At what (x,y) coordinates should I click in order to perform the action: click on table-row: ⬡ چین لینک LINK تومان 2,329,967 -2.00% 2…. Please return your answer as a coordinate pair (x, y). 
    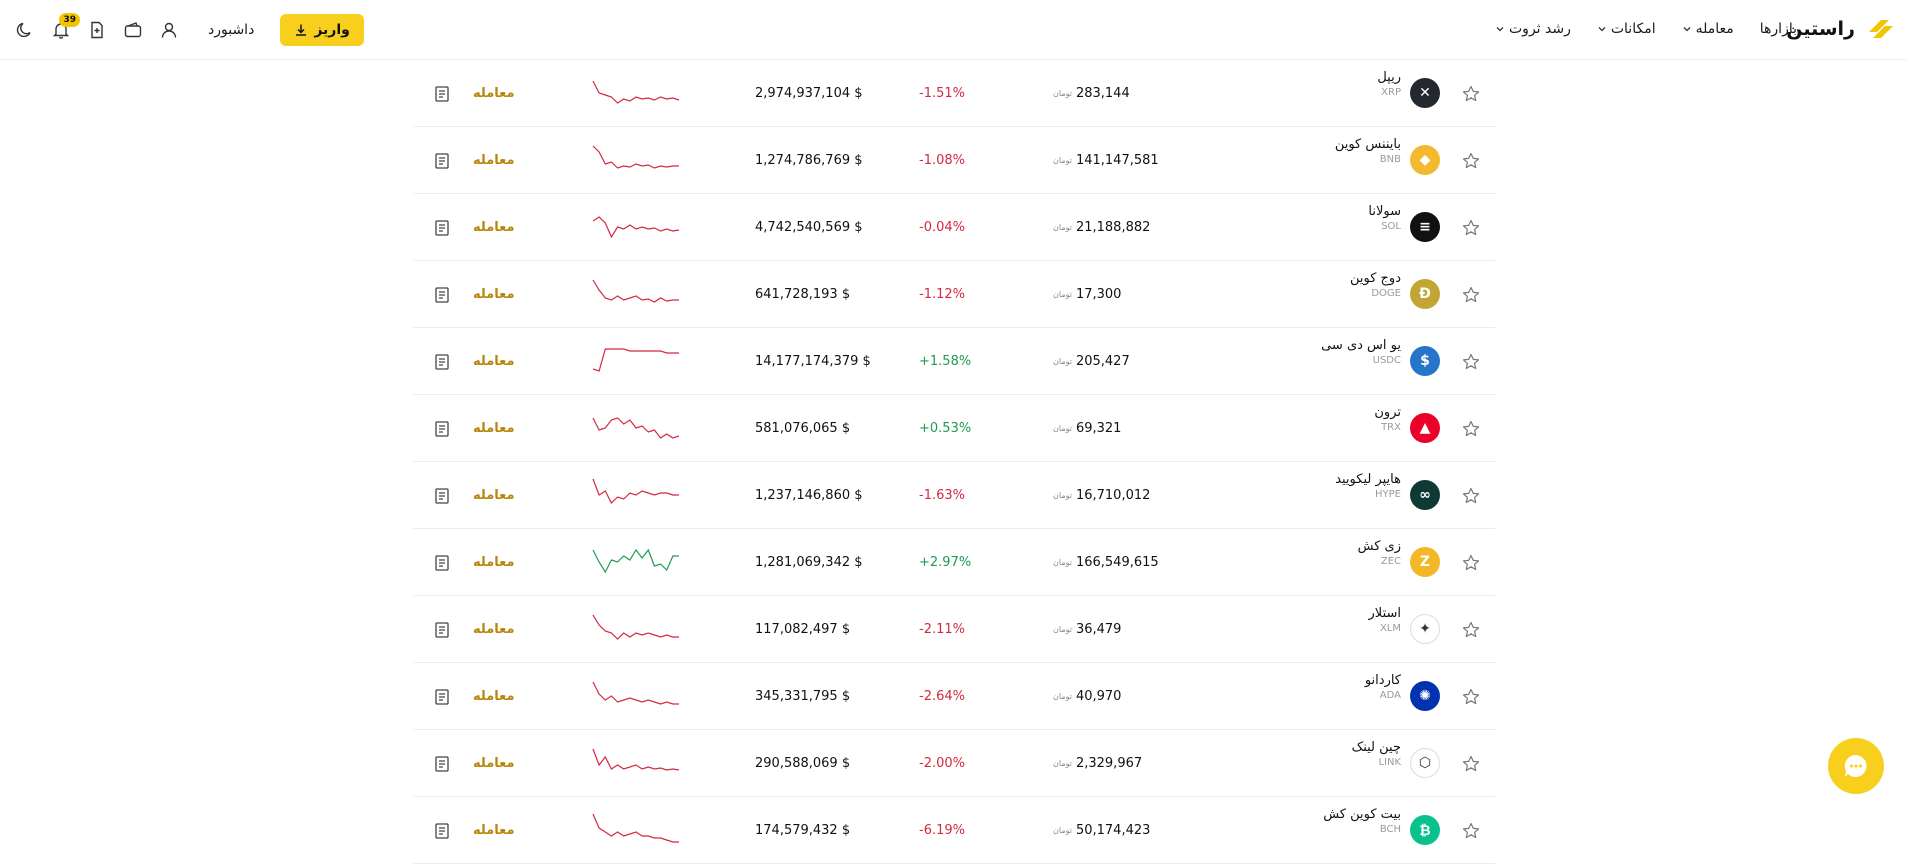
    Looking at the image, I should click on (954, 763).